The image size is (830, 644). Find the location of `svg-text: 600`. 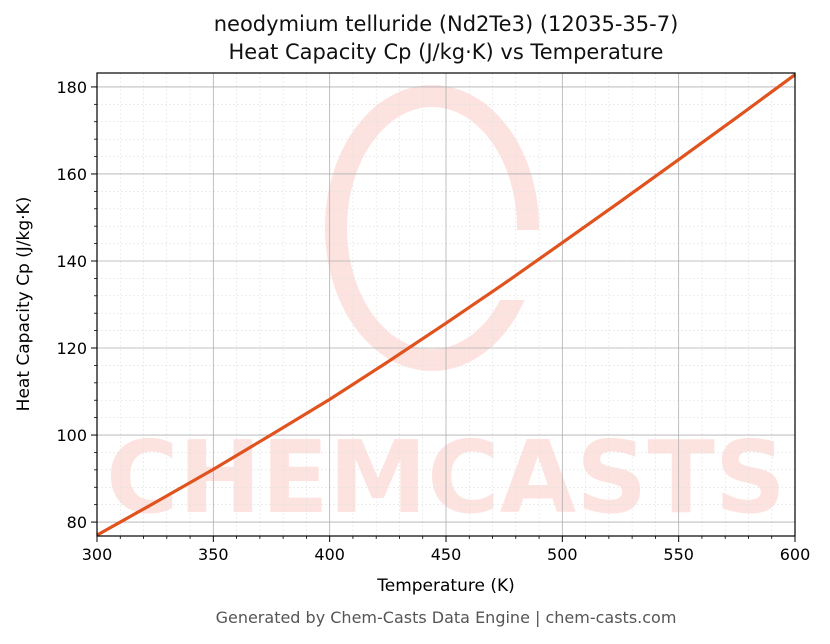

svg-text: 600 is located at coordinates (795, 554).